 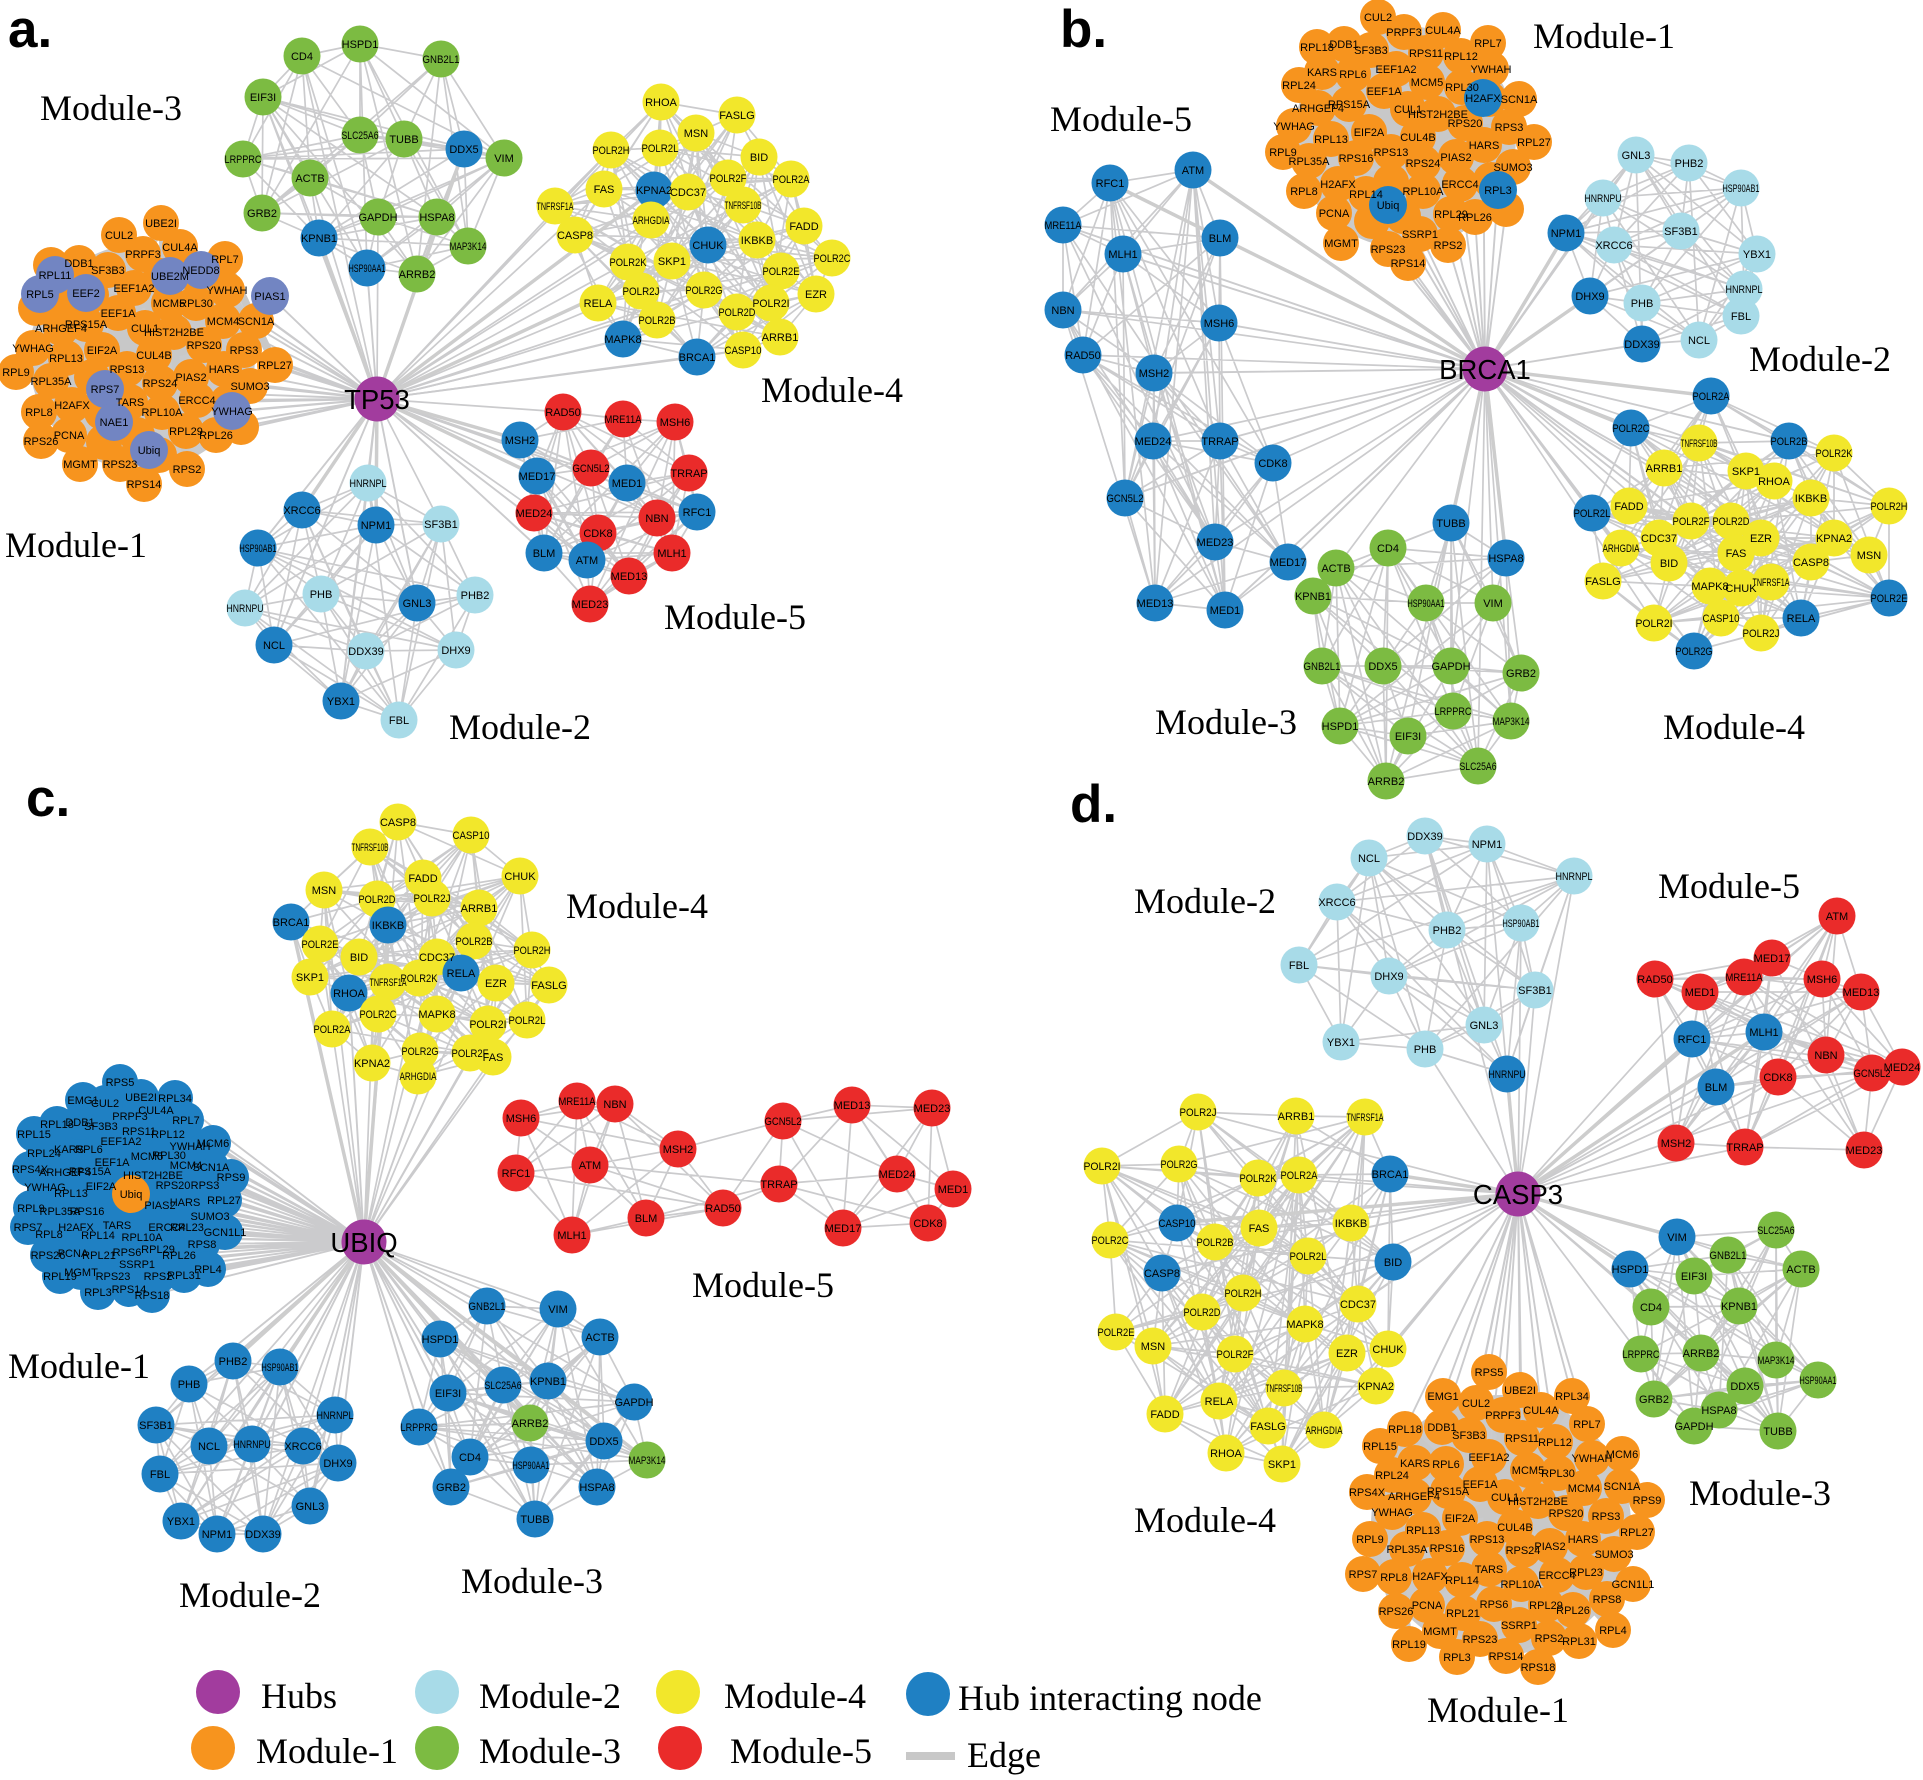 I want to click on svg-text: TRRAP, so click(x=1744, y=1148).